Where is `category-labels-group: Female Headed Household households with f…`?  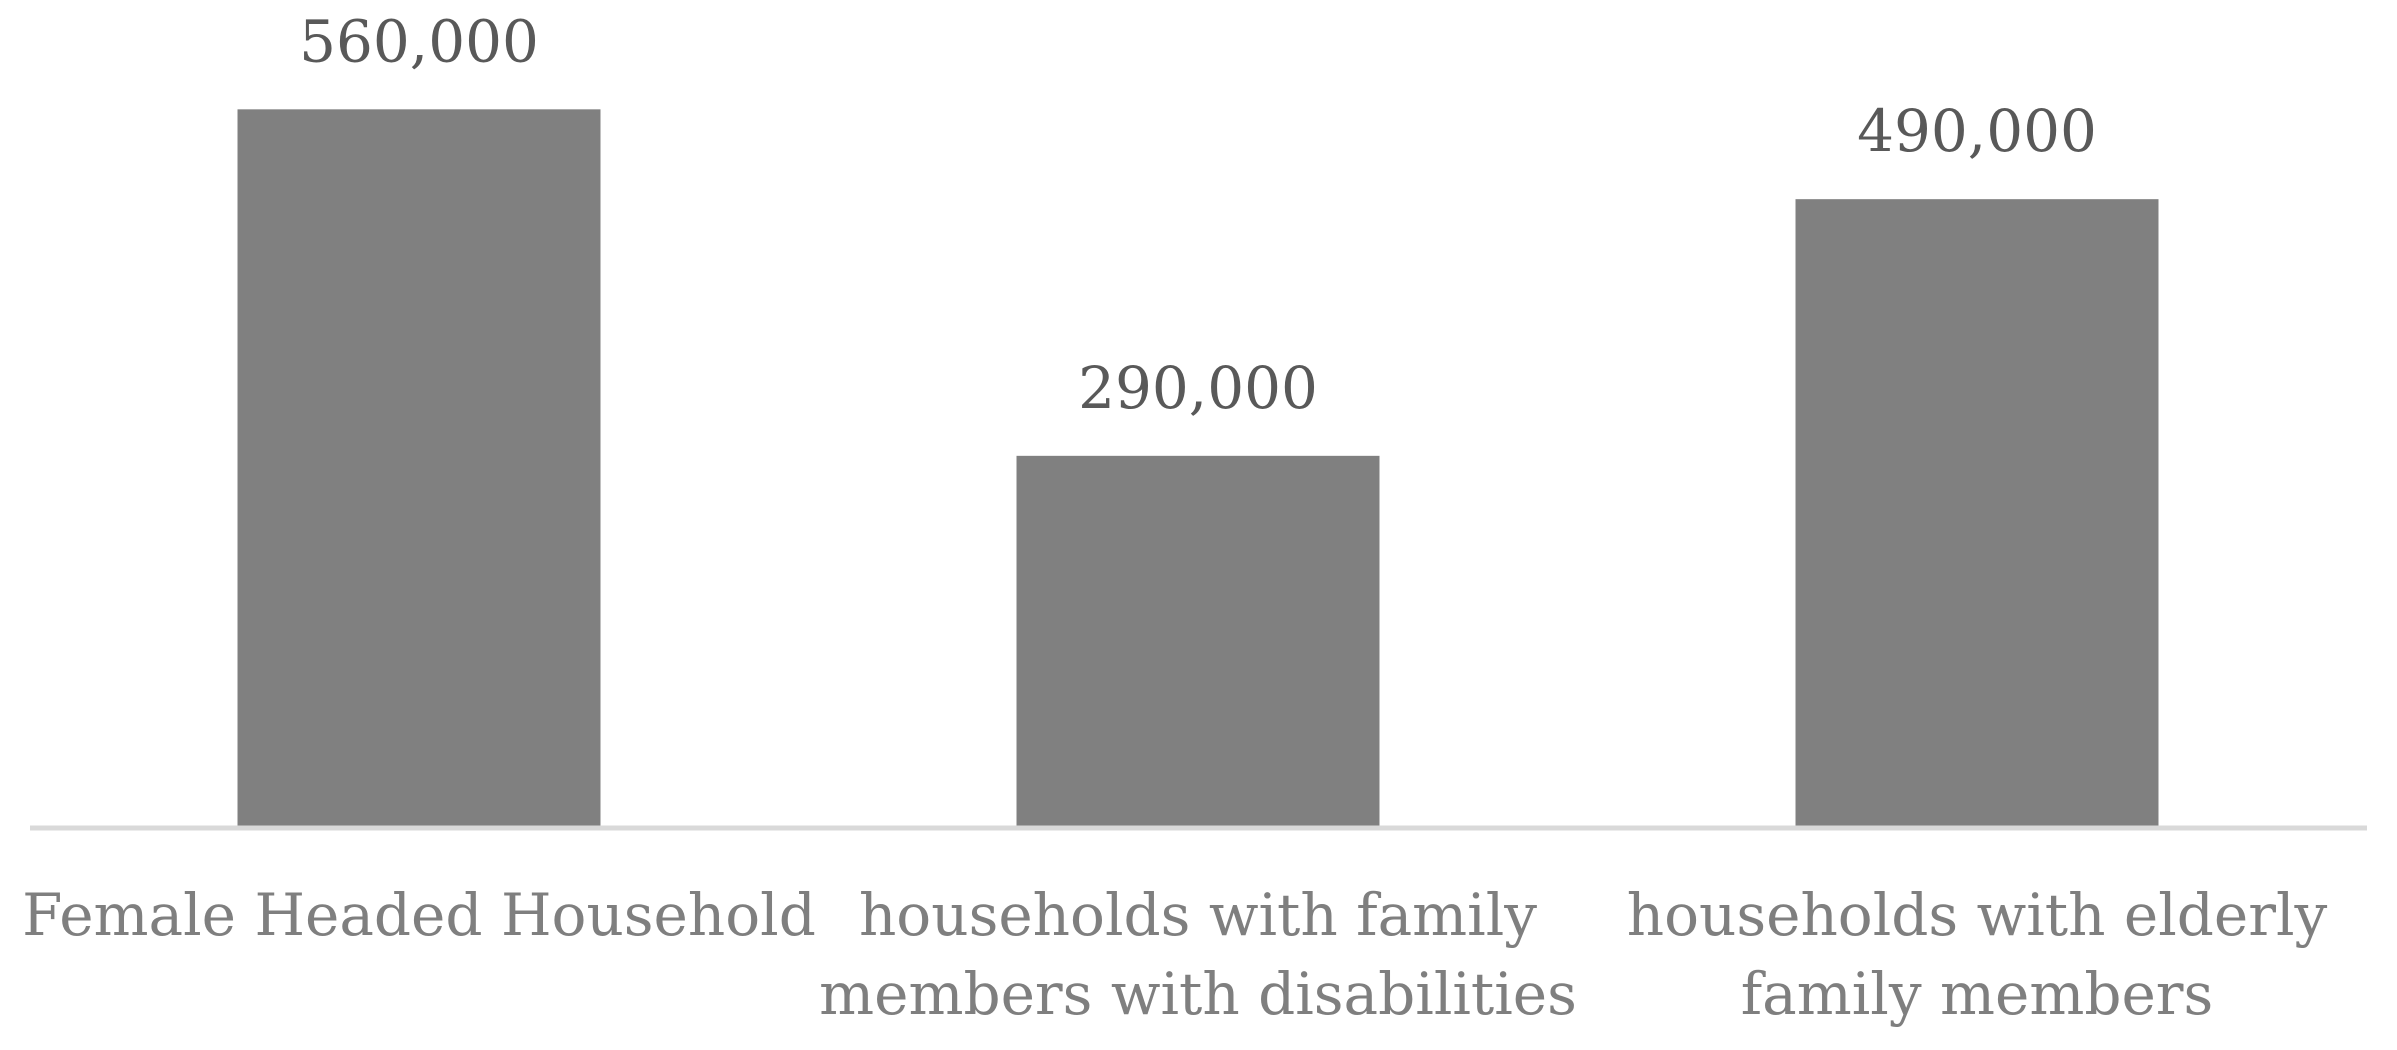
category-labels-group: Female Headed Household households with f… is located at coordinates (1174, 954).